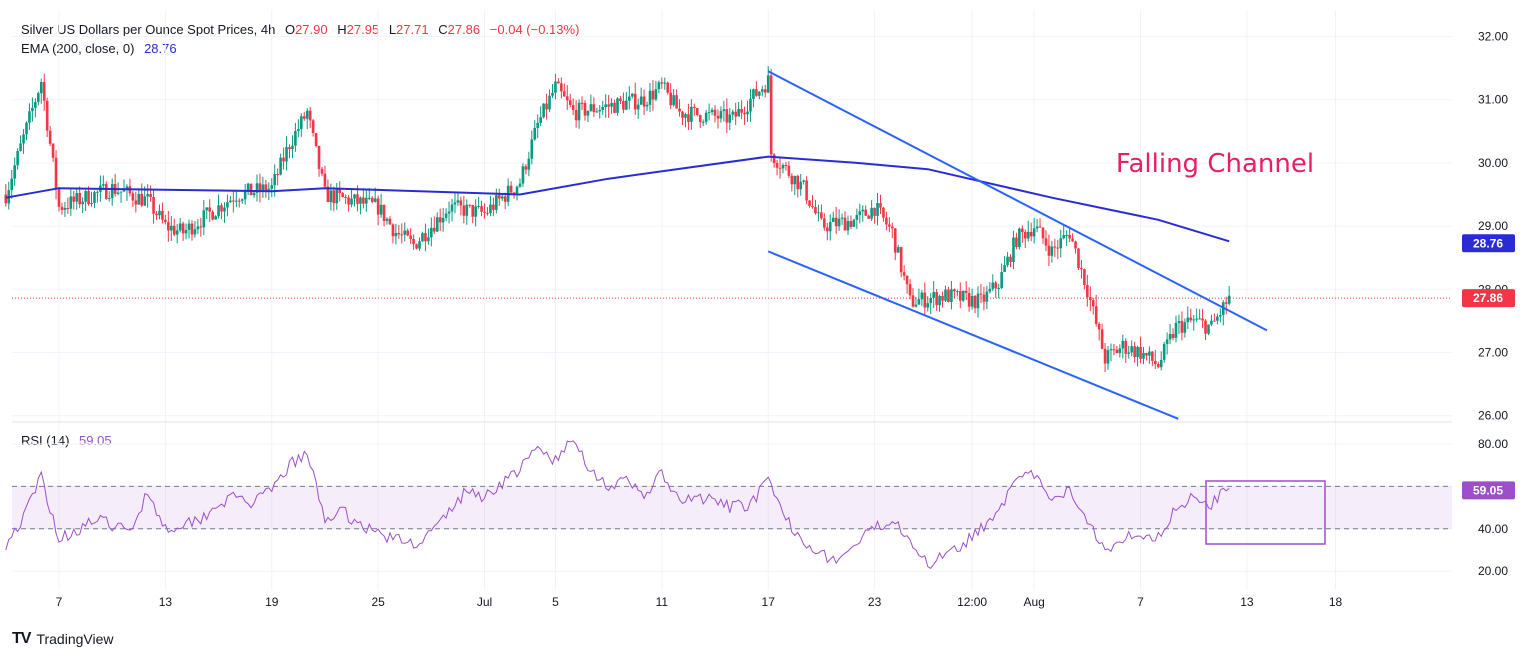 This screenshot has width=1536, height=658. Describe the element at coordinates (63, 639) in the screenshot. I see `tradingview-branding: TV TradingView` at that location.